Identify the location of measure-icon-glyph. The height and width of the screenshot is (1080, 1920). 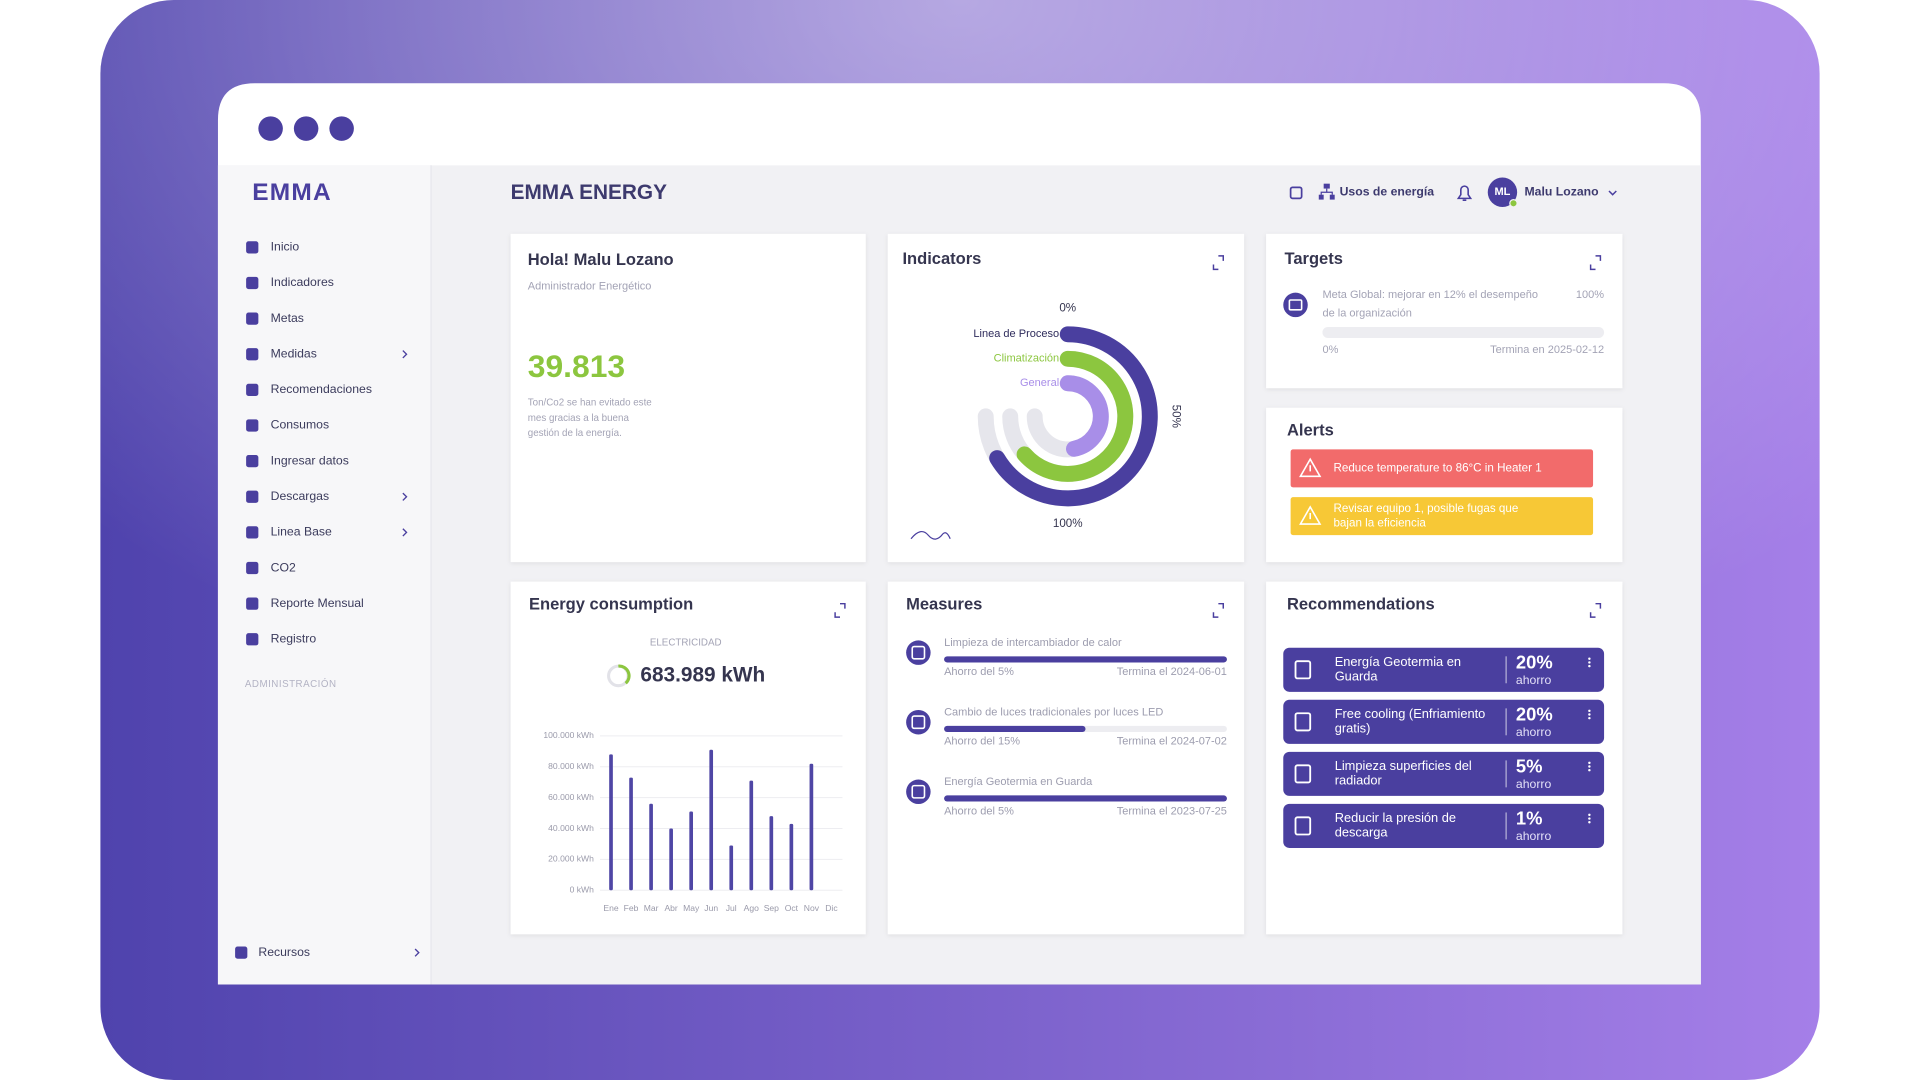
(918, 722).